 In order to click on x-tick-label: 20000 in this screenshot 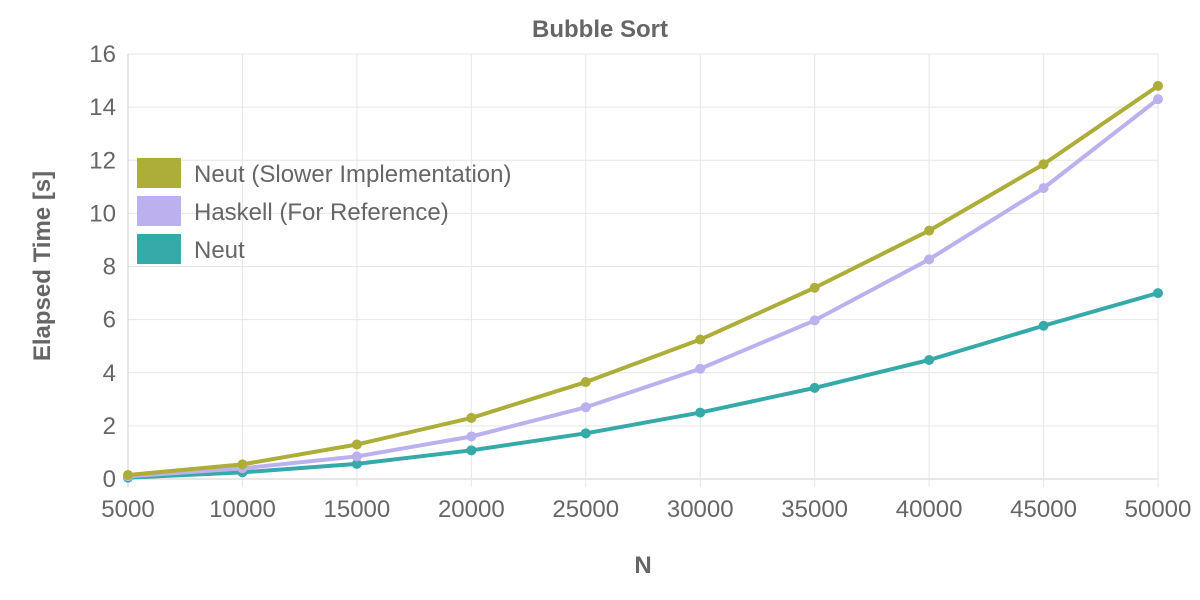, I will do `click(471, 509)`.